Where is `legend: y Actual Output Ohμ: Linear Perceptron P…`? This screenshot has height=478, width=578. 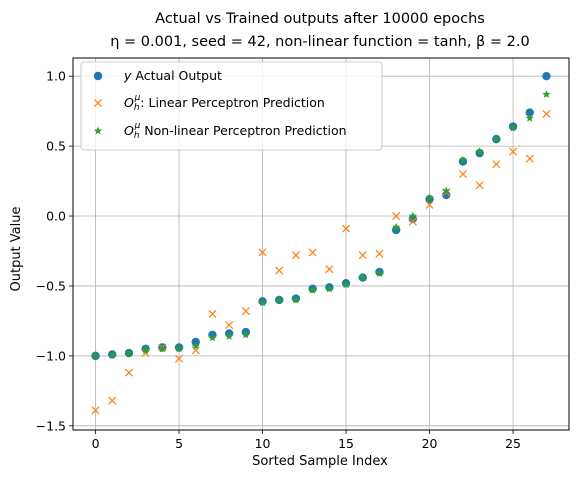 legend: y Actual Output Ohμ: Linear Perceptron P… is located at coordinates (231, 106).